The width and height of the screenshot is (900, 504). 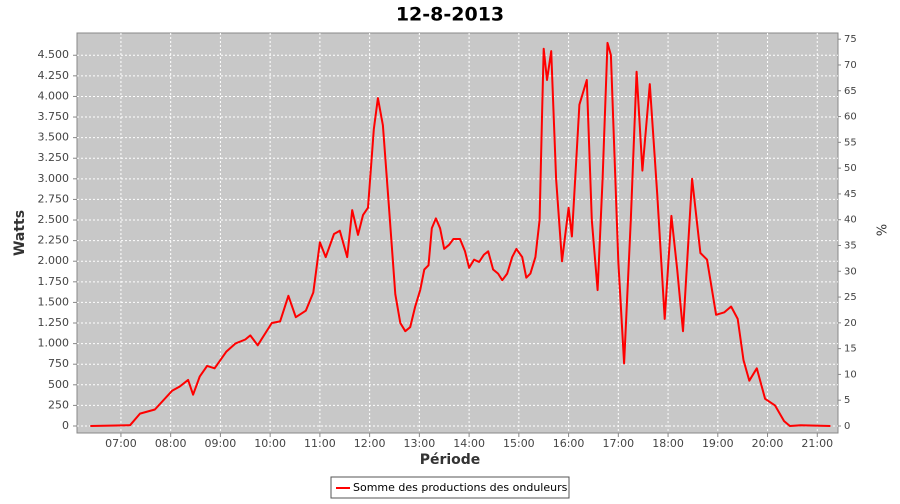 I want to click on y-tick-label: 1.500, so click(x=54, y=301).